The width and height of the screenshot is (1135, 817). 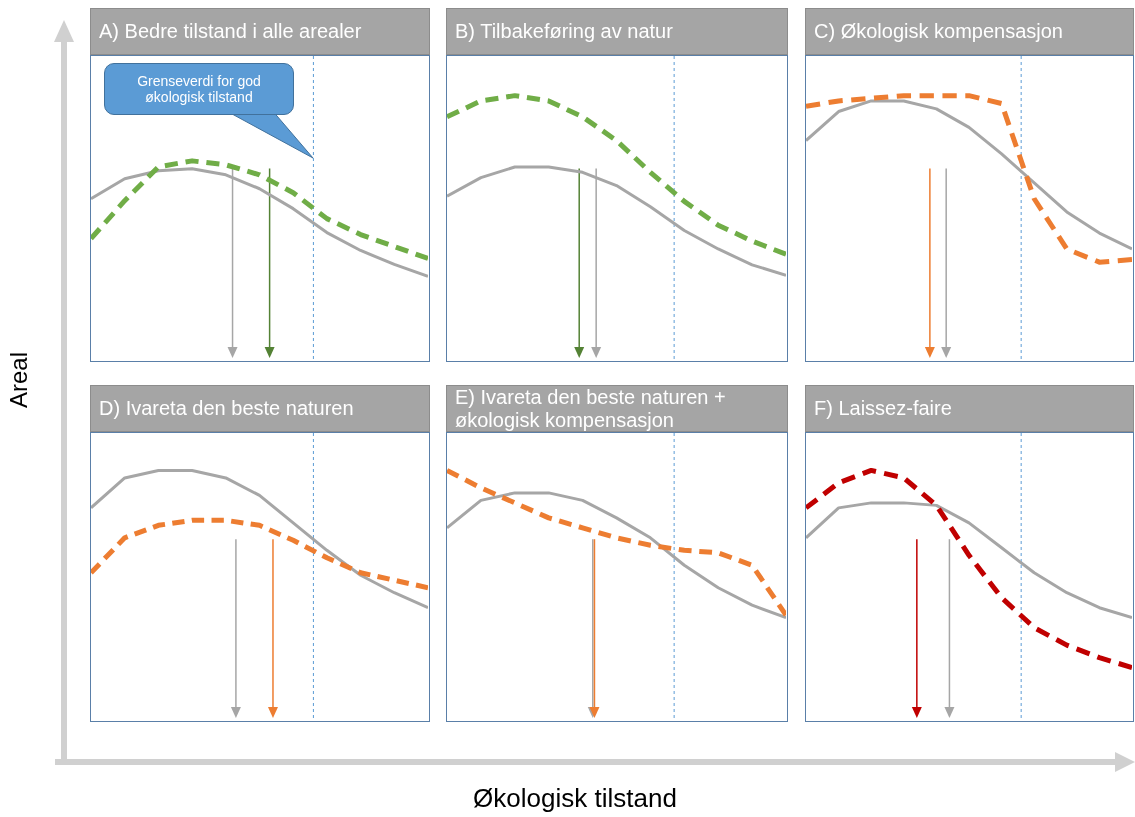 What do you see at coordinates (938, 31) in the screenshot?
I see `chart-title: C) Økologisk kompensasjon` at bounding box center [938, 31].